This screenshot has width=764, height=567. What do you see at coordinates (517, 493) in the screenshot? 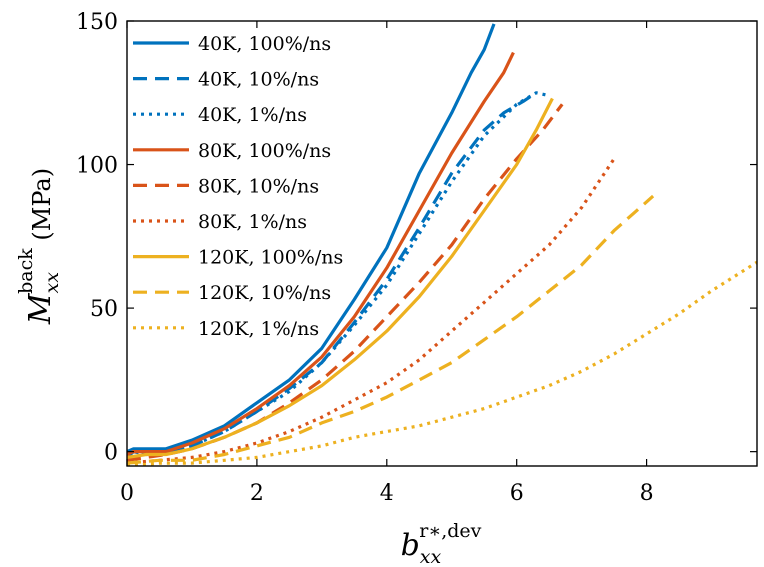
I see `x-tick-label: 6` at bounding box center [517, 493].